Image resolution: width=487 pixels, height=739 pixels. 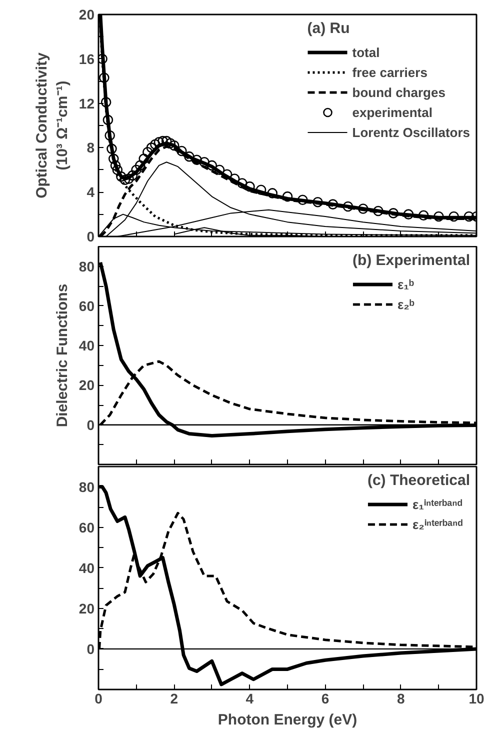 I want to click on x-tick-label: 10, so click(x=476, y=698).